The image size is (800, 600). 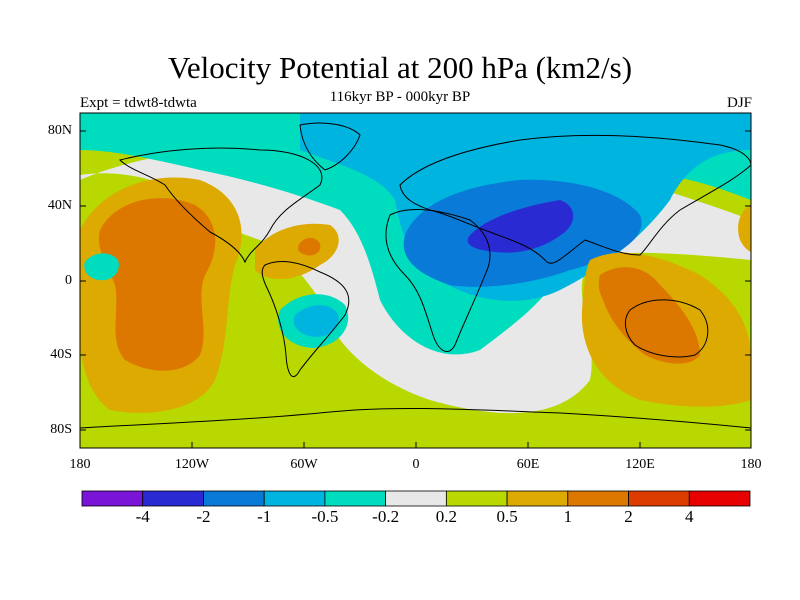 I want to click on season-label: DJF, so click(x=739, y=103).